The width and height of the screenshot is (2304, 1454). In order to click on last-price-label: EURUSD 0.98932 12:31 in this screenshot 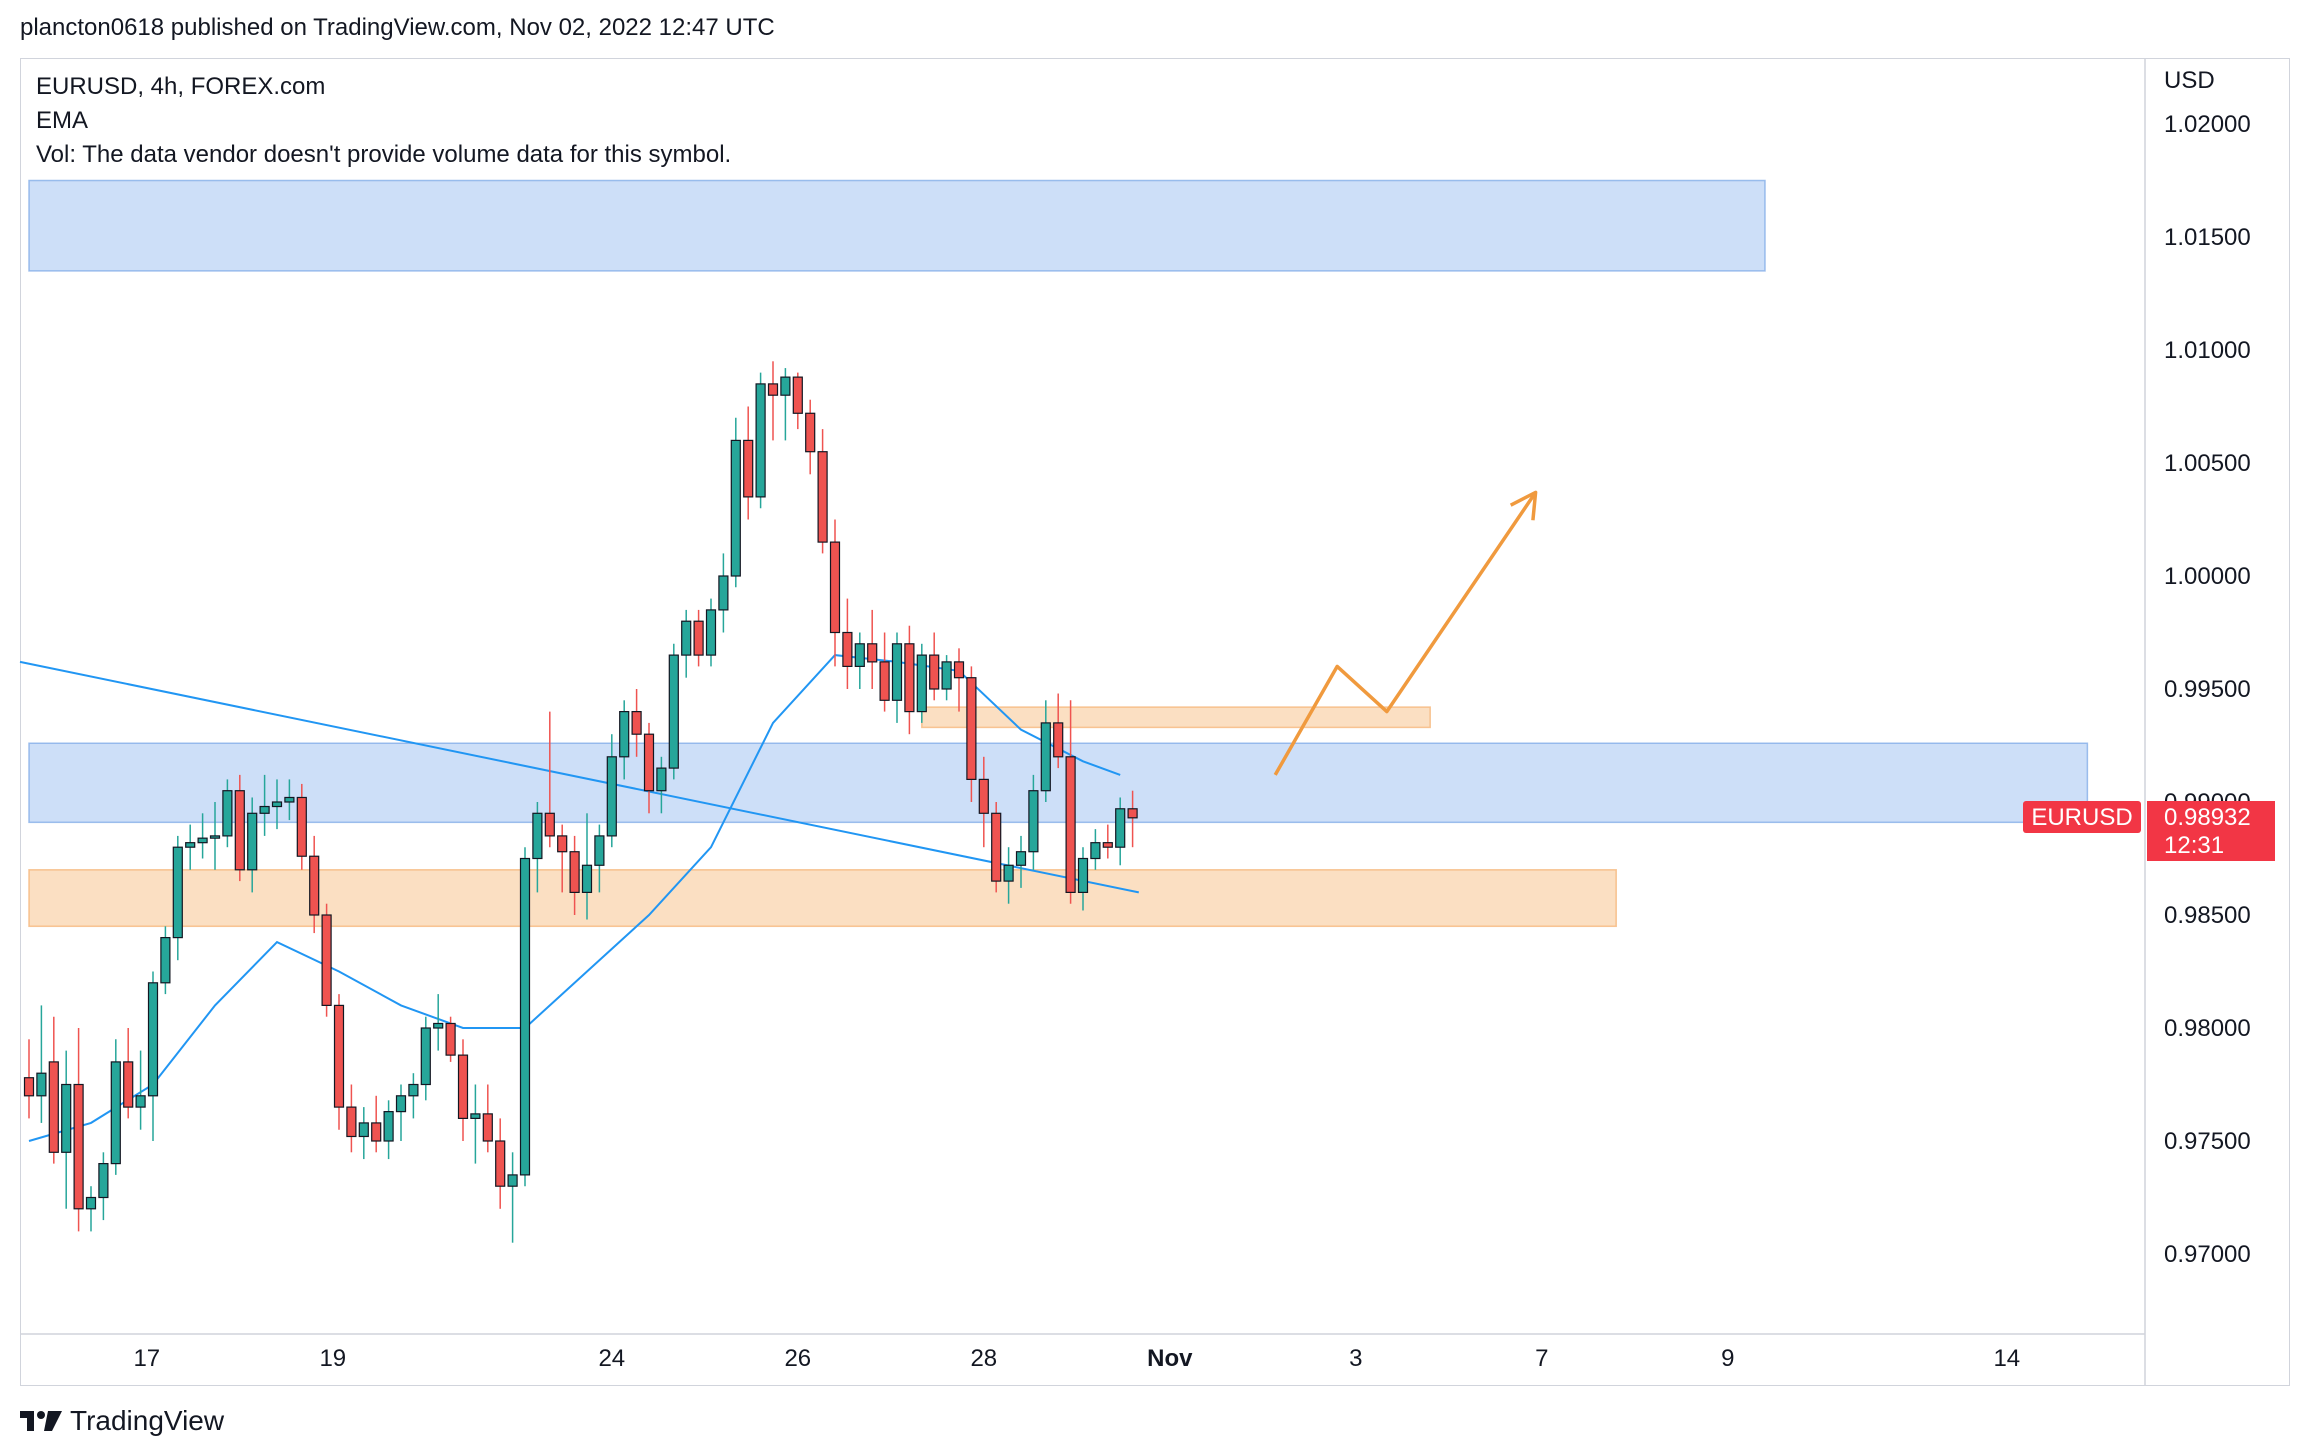, I will do `click(2149, 831)`.